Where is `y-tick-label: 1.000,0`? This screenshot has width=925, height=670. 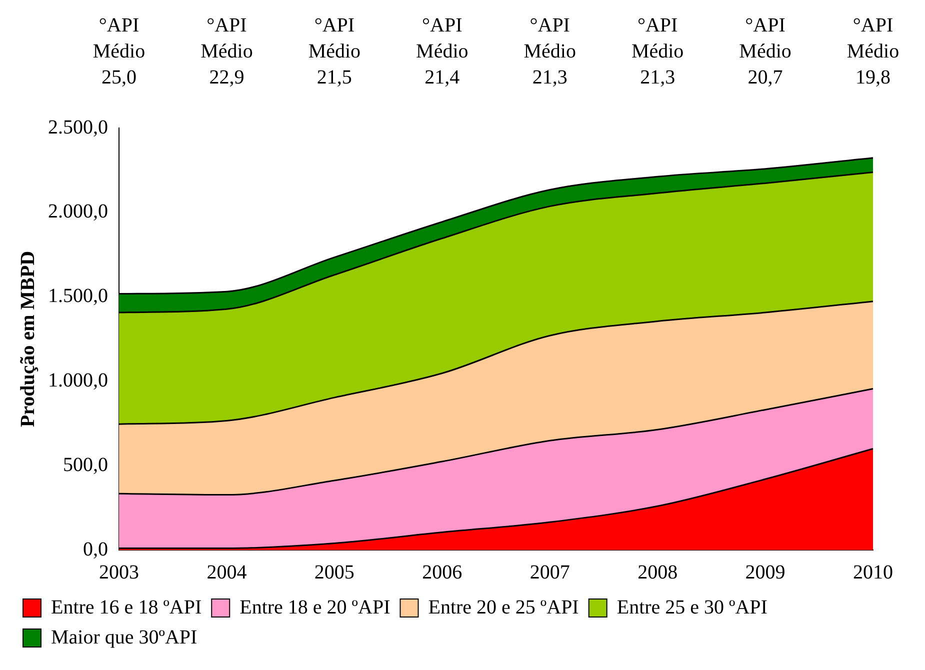
y-tick-label: 1.000,0 is located at coordinates (78, 380).